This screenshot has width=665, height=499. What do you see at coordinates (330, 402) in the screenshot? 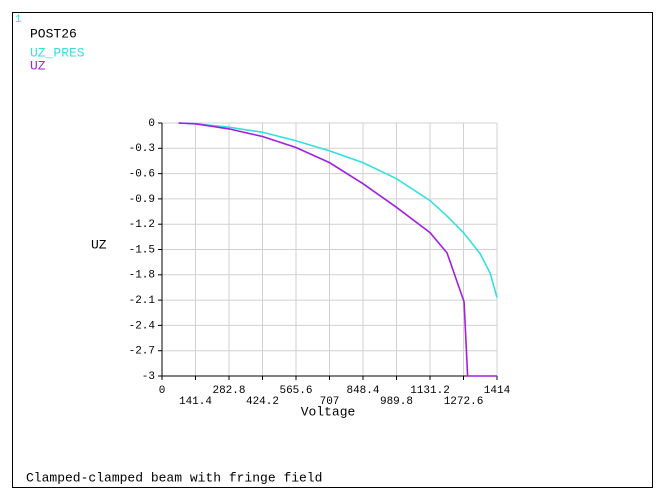
I see `x-tick-label: 707` at bounding box center [330, 402].